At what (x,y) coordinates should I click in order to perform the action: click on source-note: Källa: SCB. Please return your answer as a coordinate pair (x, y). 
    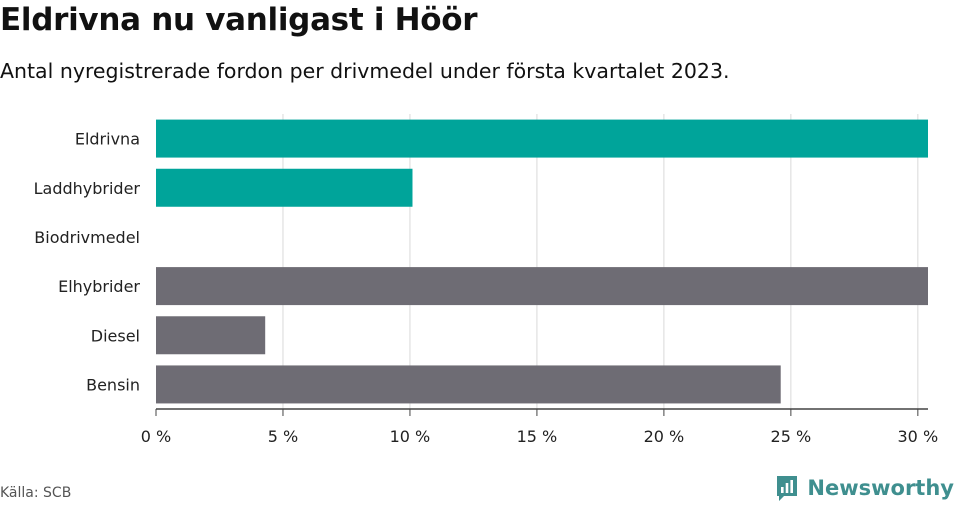
    Looking at the image, I should click on (36, 493).